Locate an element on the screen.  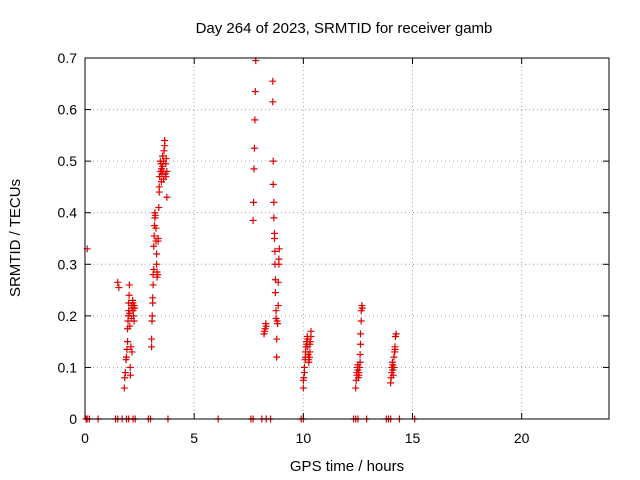
y-tick-label: 0.4 is located at coordinates (68, 213).